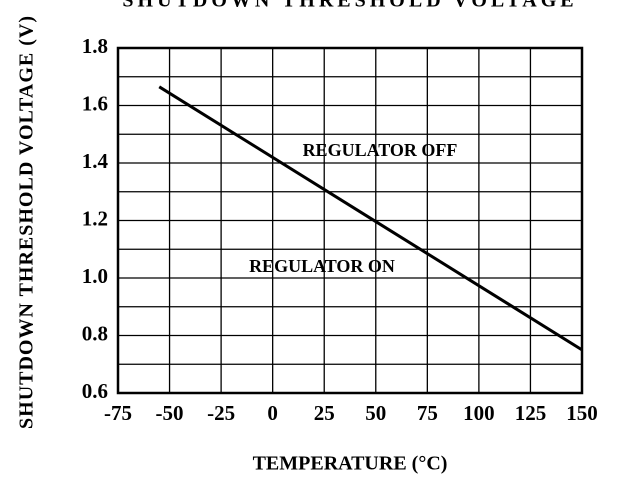 The height and width of the screenshot is (479, 621). Describe the element at coordinates (350, 464) in the screenshot. I see `x-axis-label: TEMPERATURE (°C)` at that location.